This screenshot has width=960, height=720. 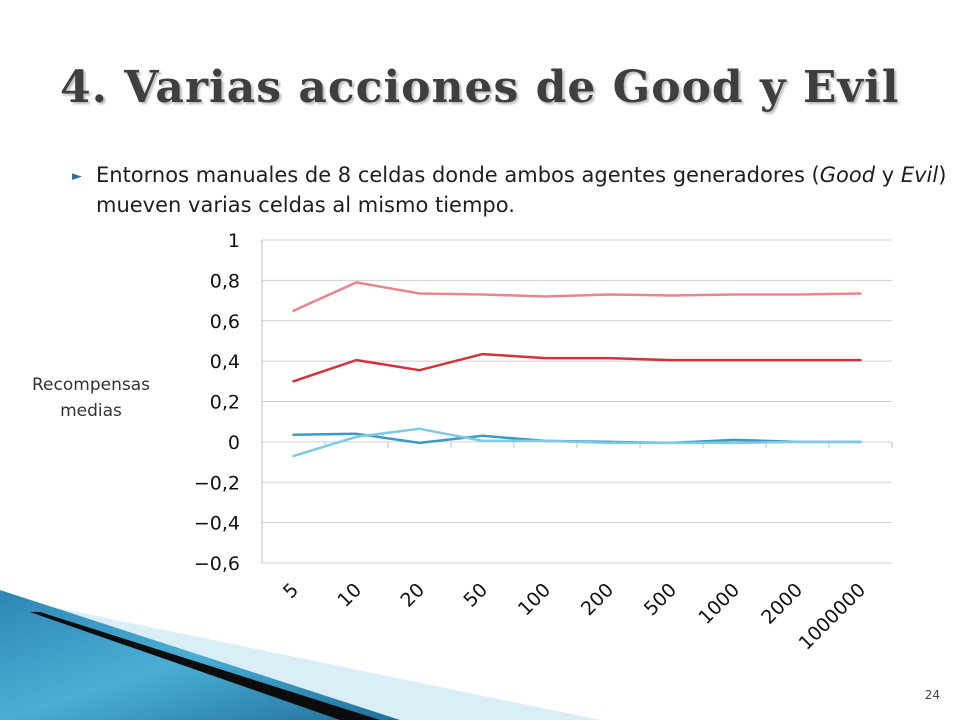 What do you see at coordinates (832, 616) in the screenshot?
I see `x-tick-label: 1000000` at bounding box center [832, 616].